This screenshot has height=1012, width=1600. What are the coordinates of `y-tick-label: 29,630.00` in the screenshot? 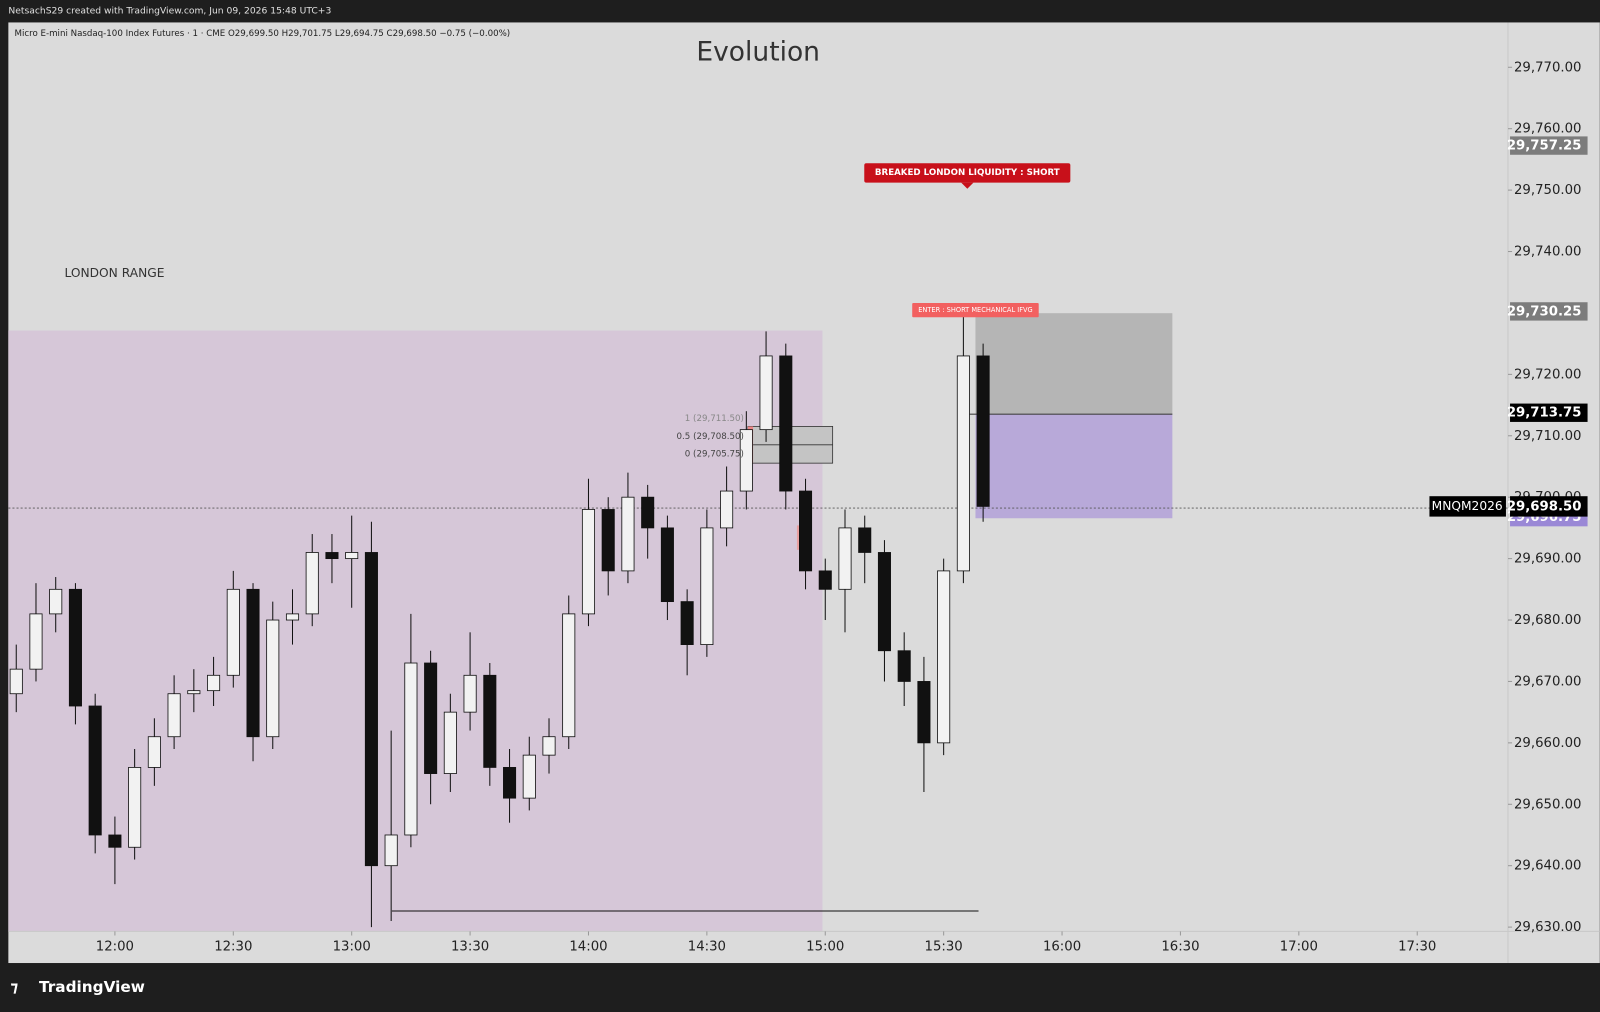 It's located at (1547, 927).